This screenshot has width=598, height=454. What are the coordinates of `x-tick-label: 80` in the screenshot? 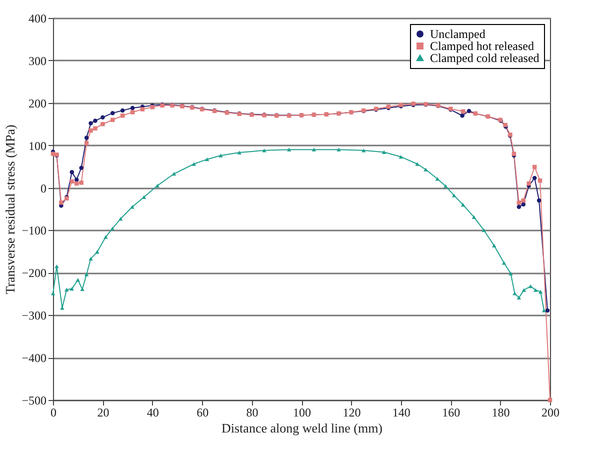 It's located at (252, 413).